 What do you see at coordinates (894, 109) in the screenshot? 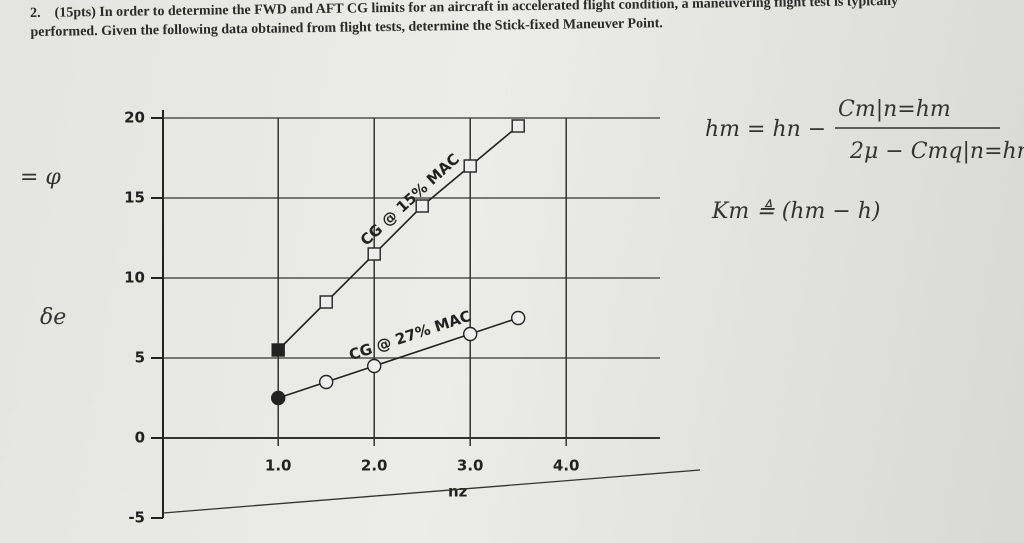
I see `handwritten-note: Cm|n=hm` at bounding box center [894, 109].